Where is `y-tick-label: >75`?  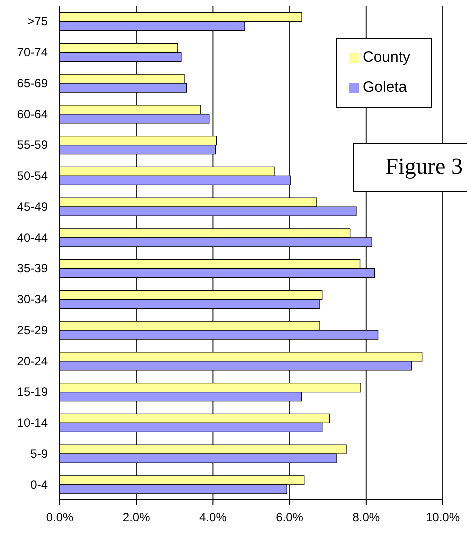
y-tick-label: >75 is located at coordinates (38, 21).